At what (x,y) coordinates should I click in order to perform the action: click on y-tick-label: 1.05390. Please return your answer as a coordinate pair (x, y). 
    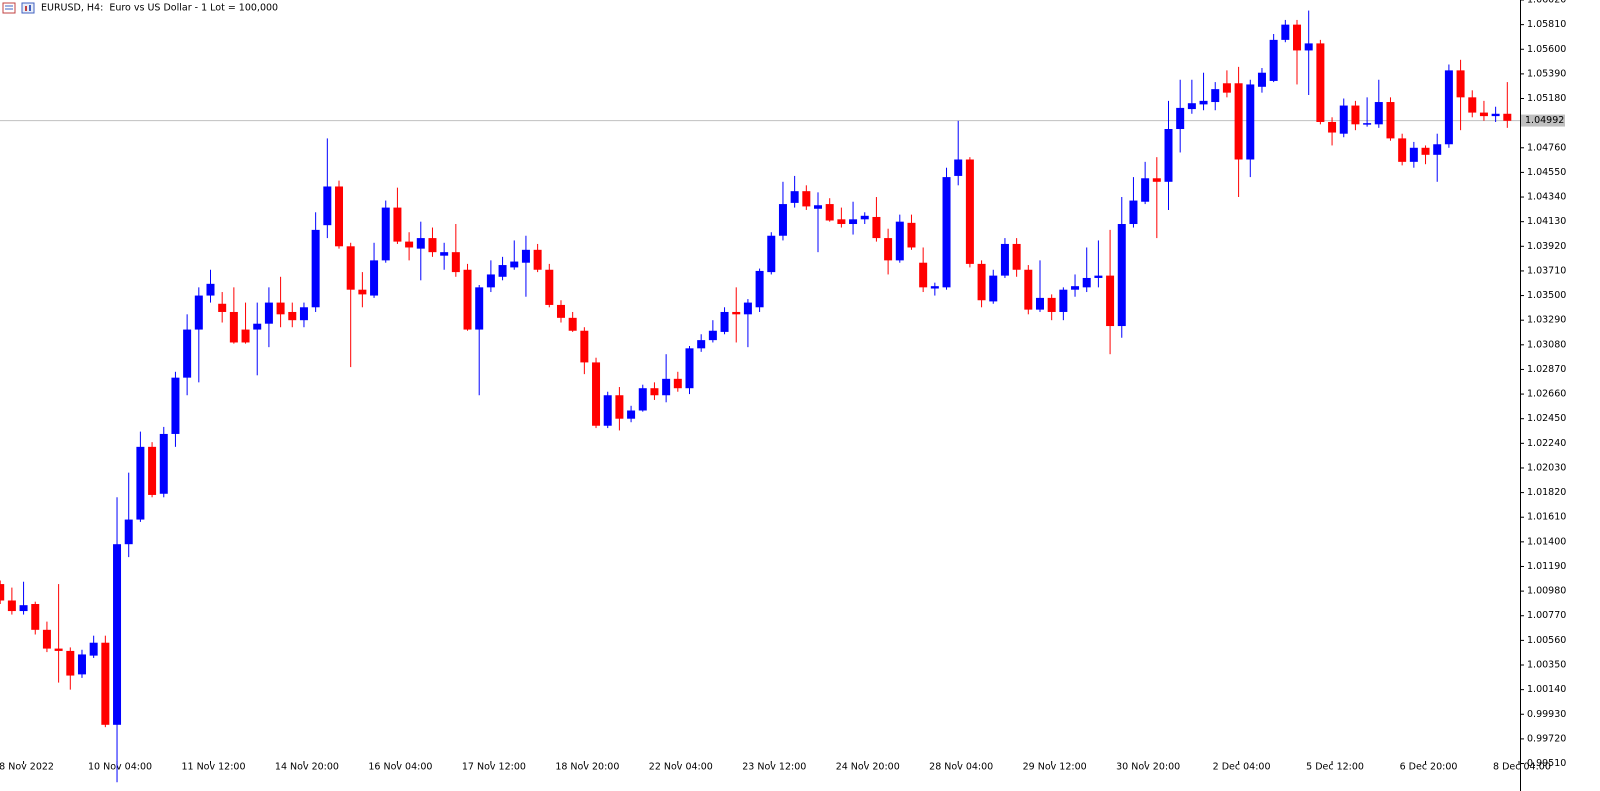
    Looking at the image, I should click on (1546, 73).